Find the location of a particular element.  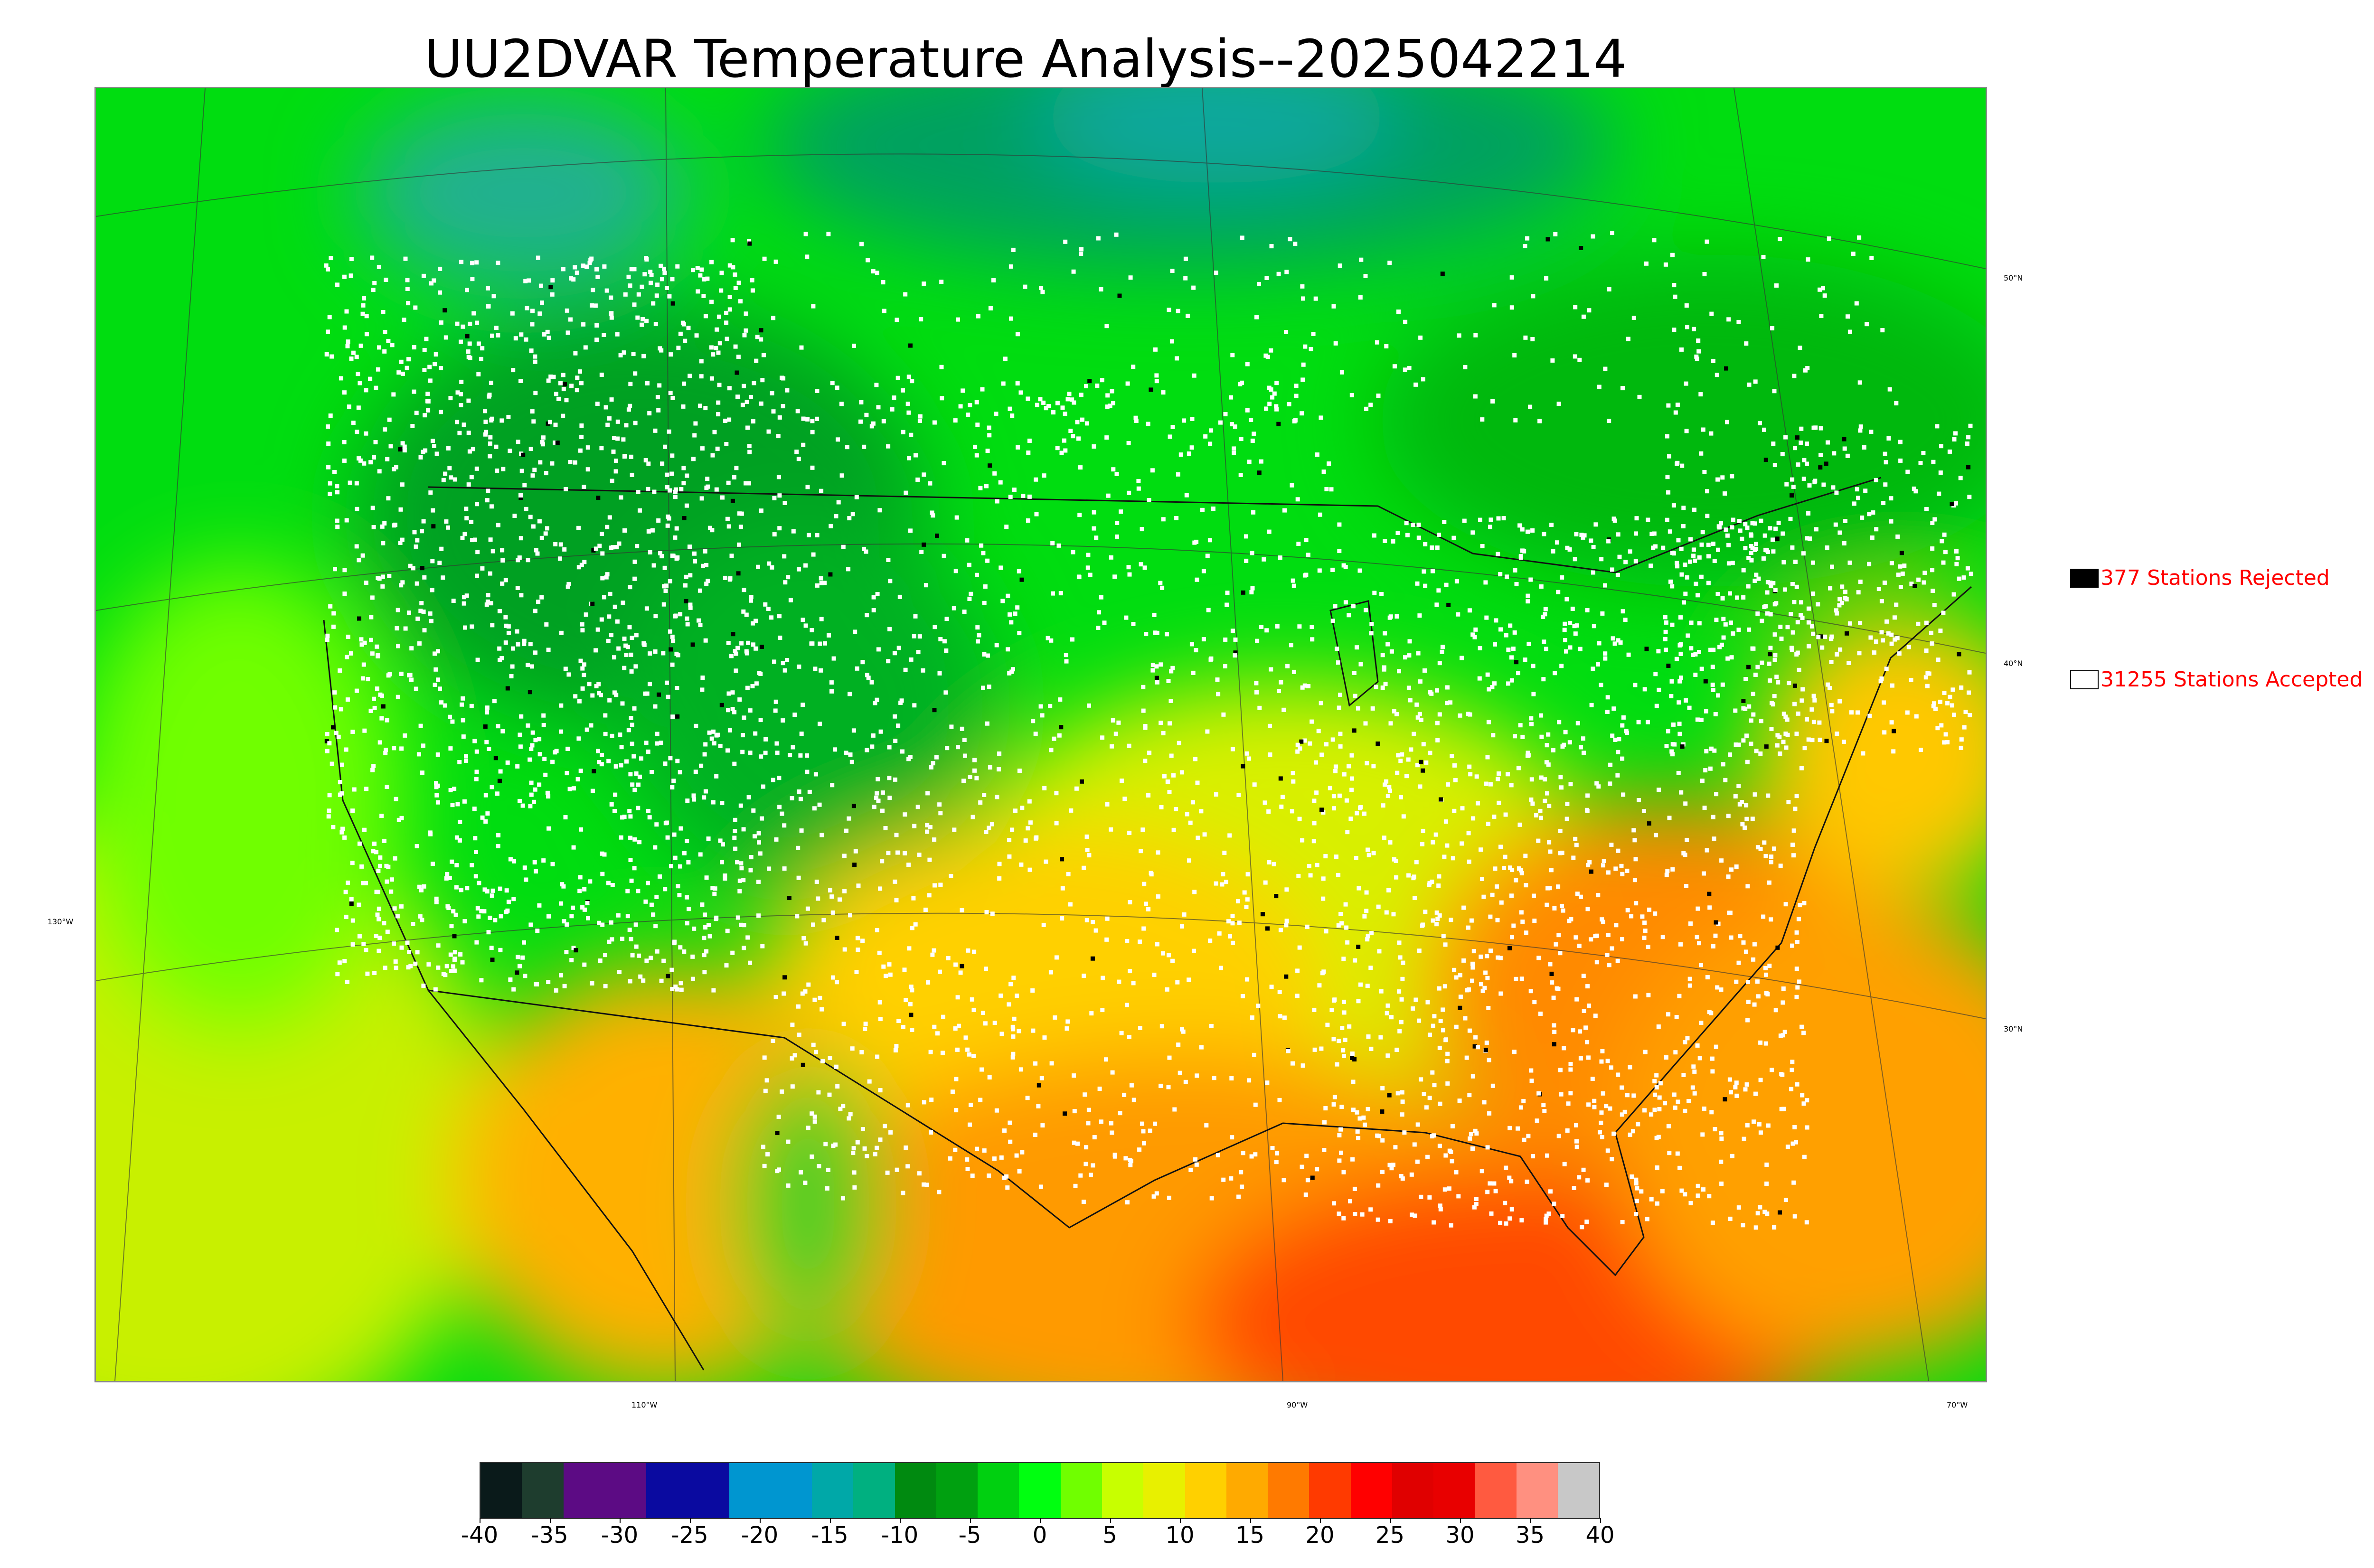

lon-label-70w: 70°W is located at coordinates (1957, 1404).